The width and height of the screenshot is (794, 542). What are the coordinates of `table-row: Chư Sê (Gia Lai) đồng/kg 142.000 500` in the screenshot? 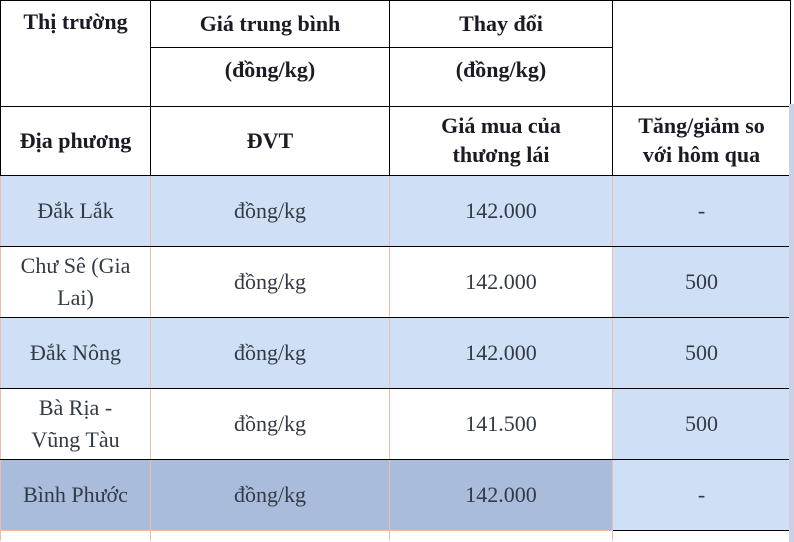 It's located at (395, 282).